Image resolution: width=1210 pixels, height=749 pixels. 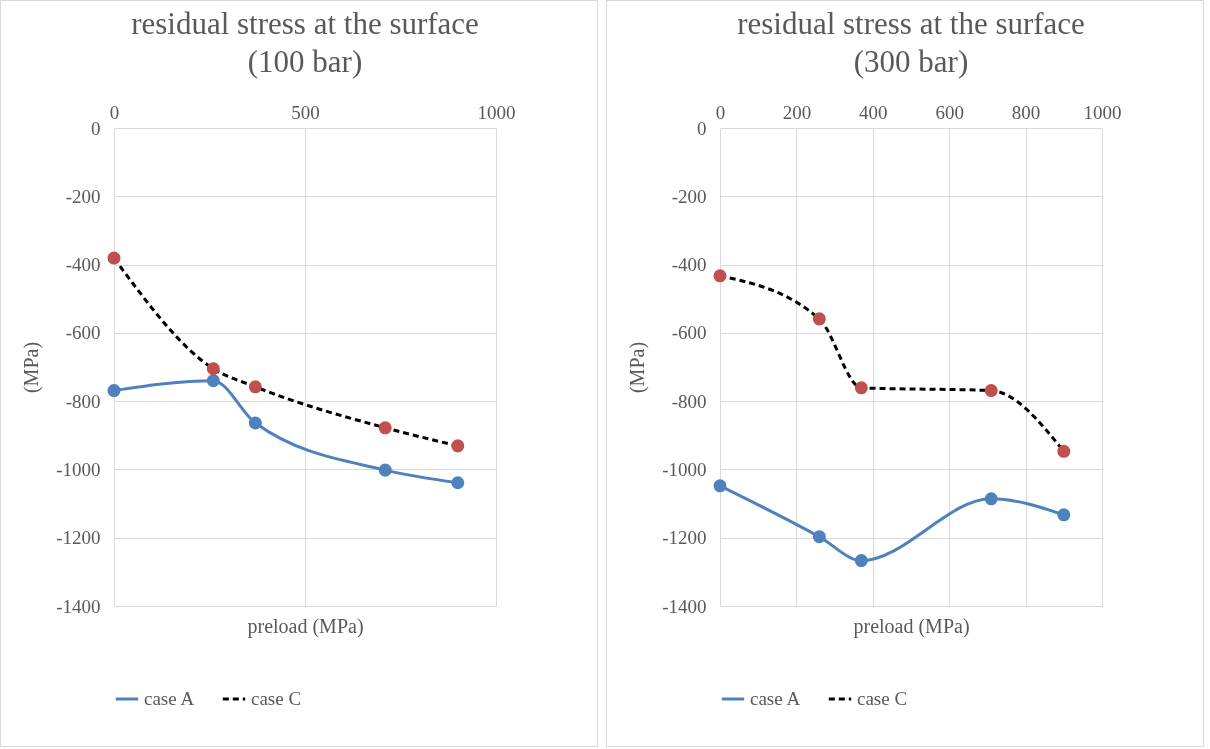 What do you see at coordinates (305, 112) in the screenshot?
I see `x-tick-label: 500` at bounding box center [305, 112].